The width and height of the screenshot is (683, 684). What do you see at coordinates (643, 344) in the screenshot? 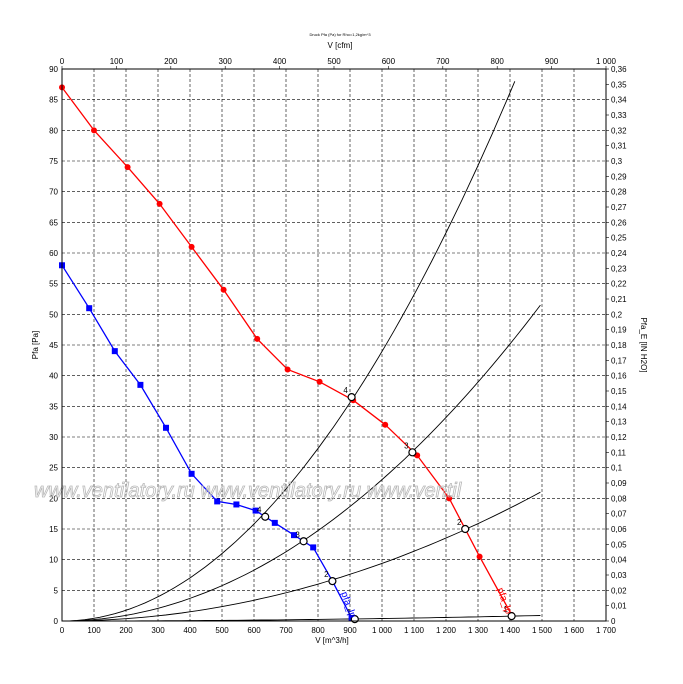
I see `y-right-axis-title: Pfa_E [IN H2O]` at bounding box center [643, 344].